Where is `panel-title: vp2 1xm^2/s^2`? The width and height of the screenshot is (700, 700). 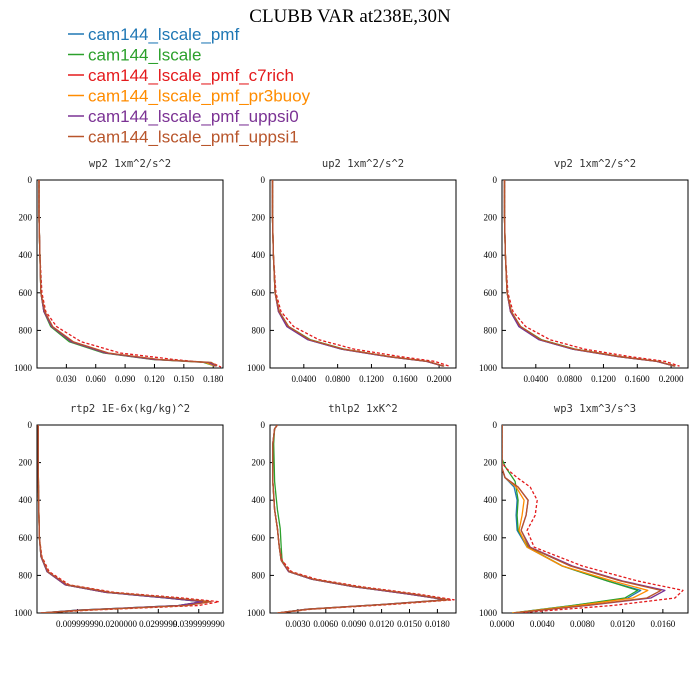
panel-title: vp2 1xm^2/s^2 is located at coordinates (595, 164).